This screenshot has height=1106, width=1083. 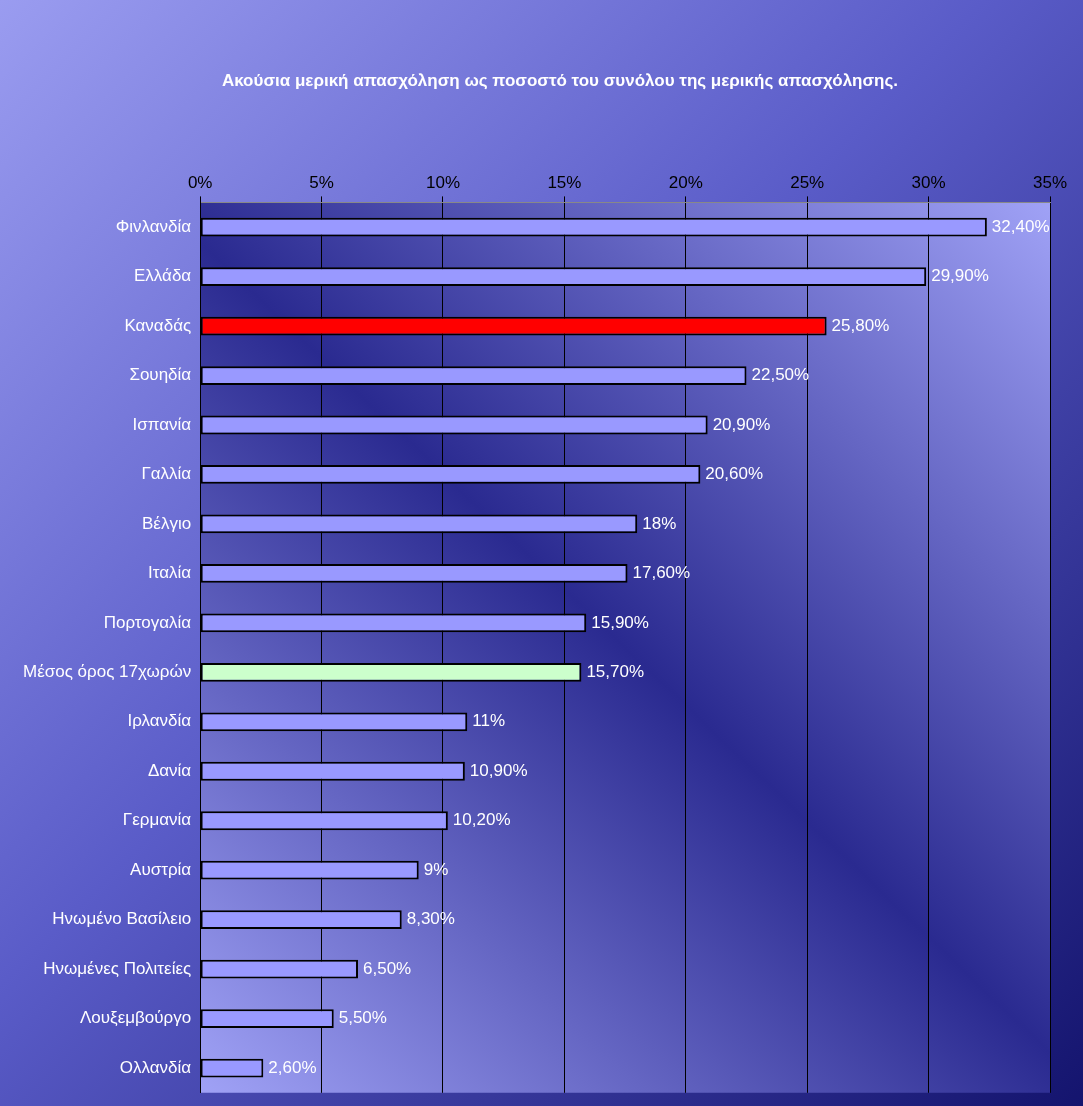 I want to click on y-tick-label: Σουηδία, so click(x=160, y=375).